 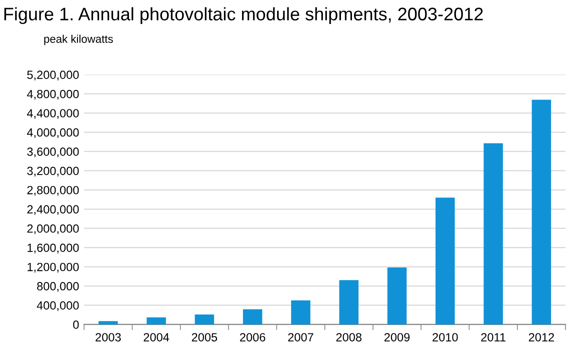 I want to click on y-tick-label: 800,000, so click(x=58, y=287).